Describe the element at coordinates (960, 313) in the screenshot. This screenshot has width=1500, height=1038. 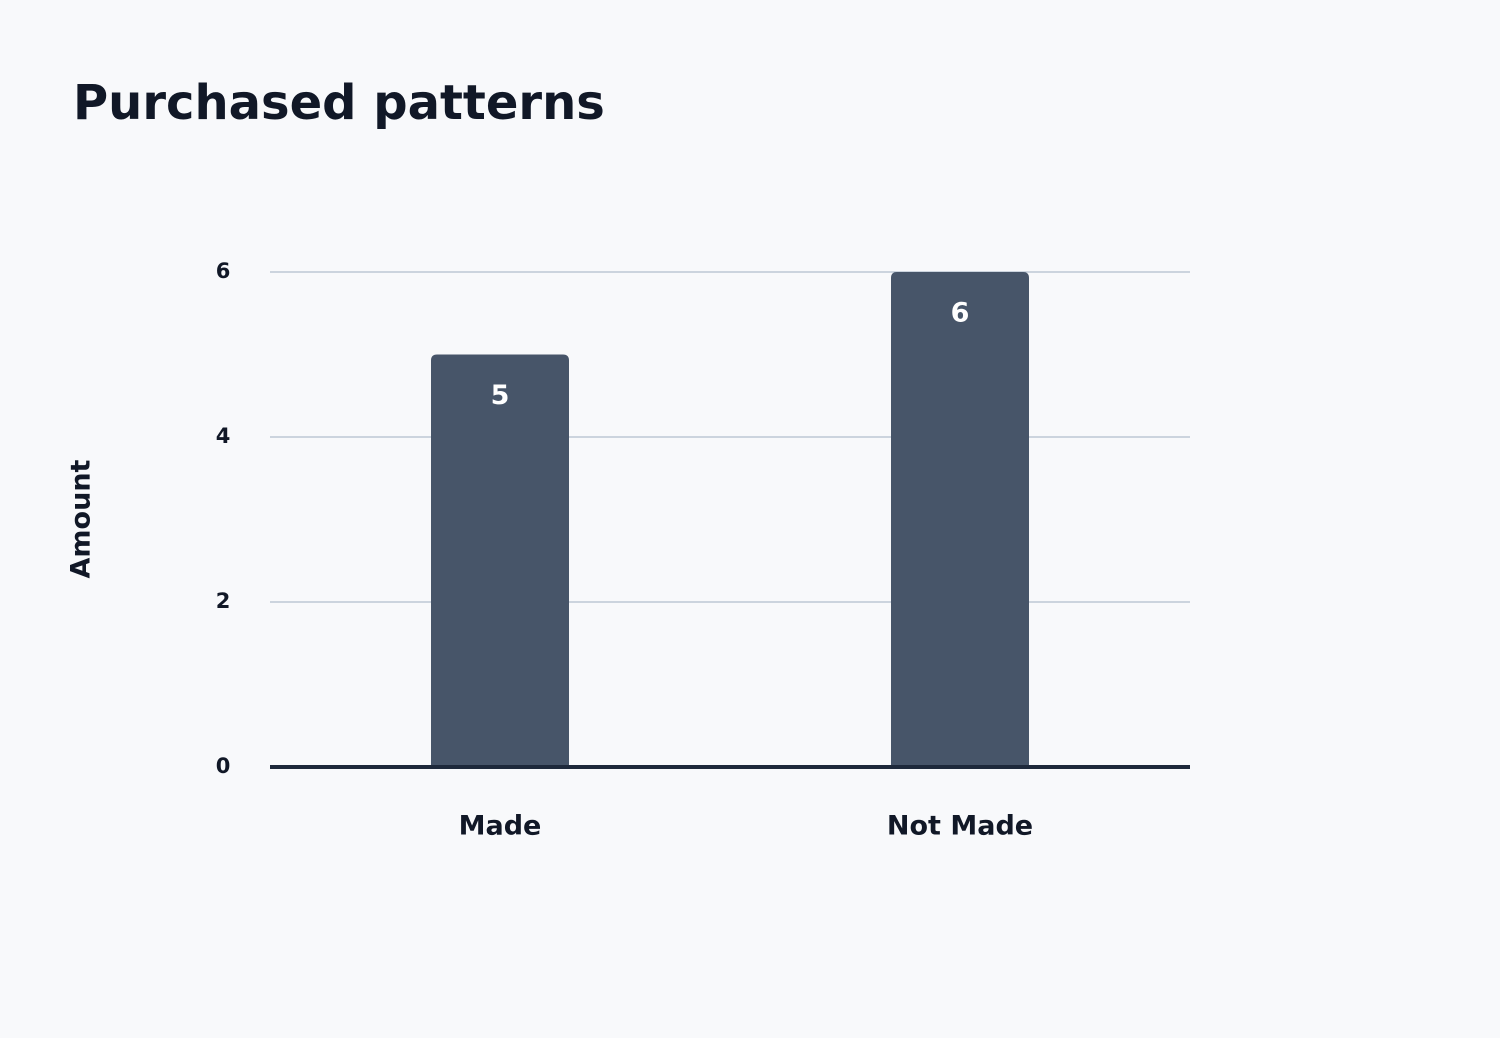
I see `value-label: 6` at that location.